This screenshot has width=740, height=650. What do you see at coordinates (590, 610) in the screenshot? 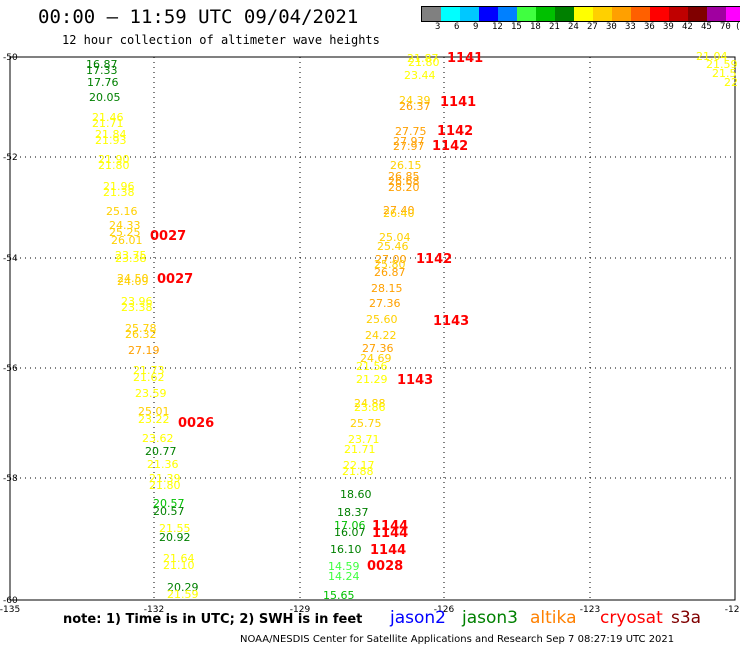
I see `longitude-tick-label: -123` at bounding box center [590, 610].